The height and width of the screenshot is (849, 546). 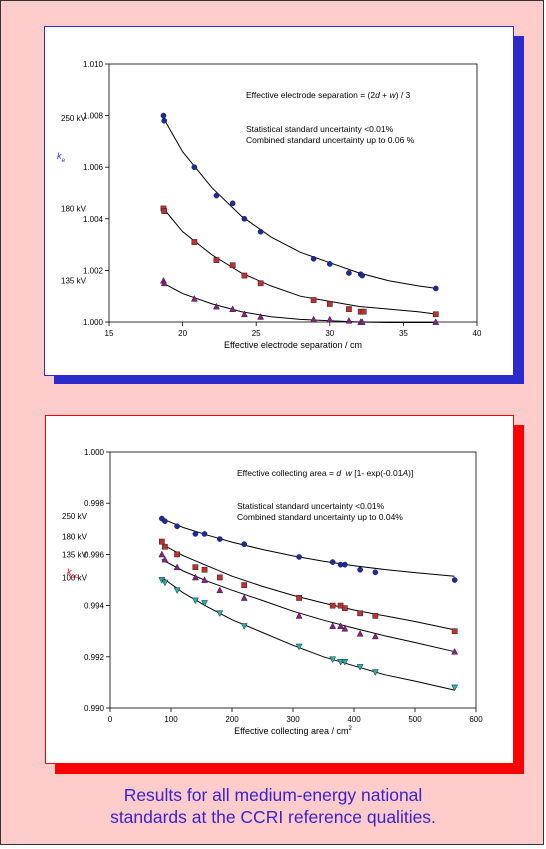 I want to click on x-tick-label: 300, so click(x=293, y=719).